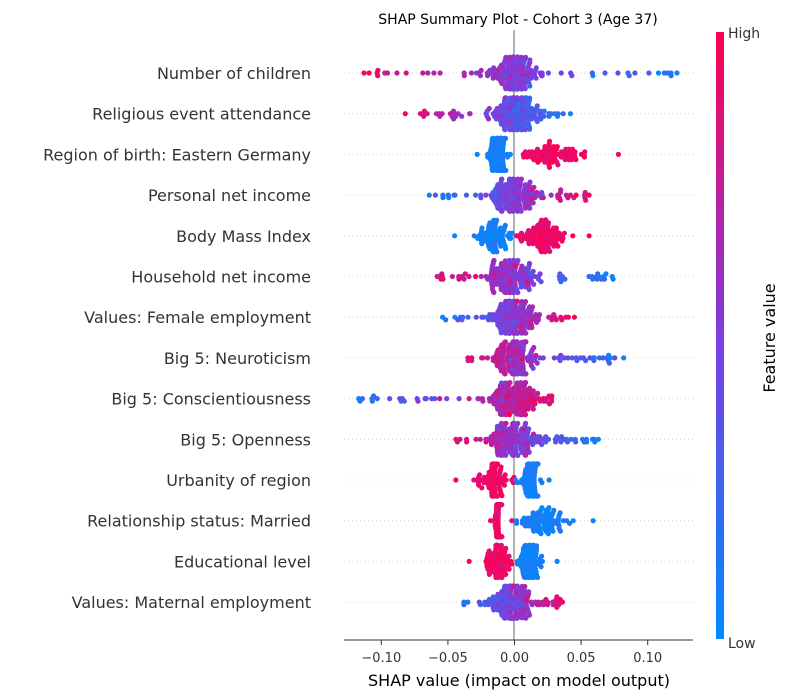 The width and height of the screenshot is (790, 699). What do you see at coordinates (221, 277) in the screenshot?
I see `feature-label: Household net income` at bounding box center [221, 277].